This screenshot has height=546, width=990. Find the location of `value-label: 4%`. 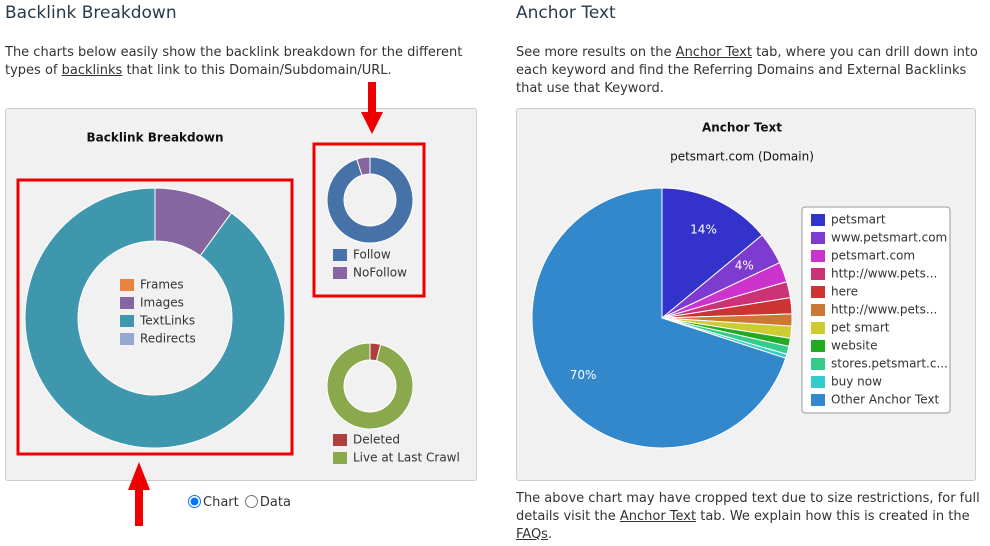

value-label: 4% is located at coordinates (744, 265).